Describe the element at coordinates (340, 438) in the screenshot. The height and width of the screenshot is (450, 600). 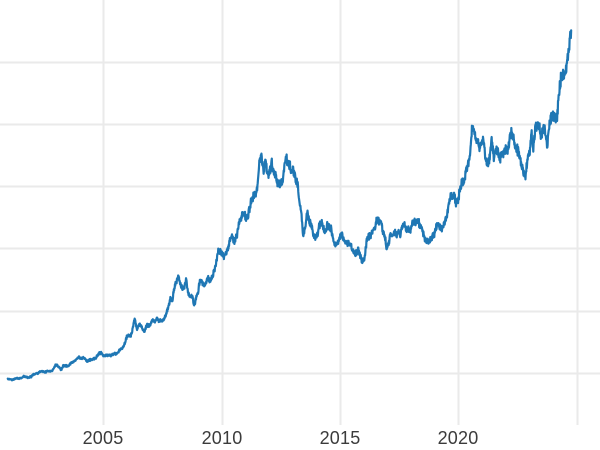
I see `x-tick-label-2015: 2015` at that location.